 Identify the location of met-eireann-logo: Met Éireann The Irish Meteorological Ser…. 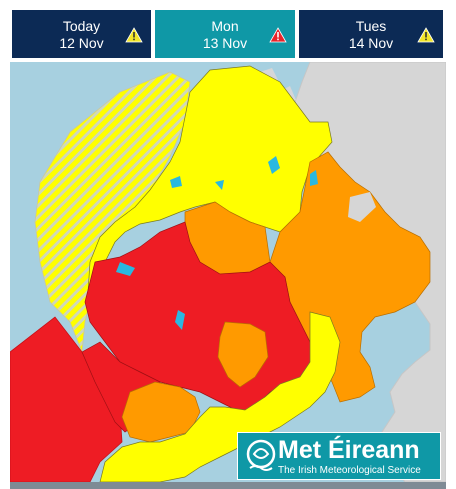
(339, 456).